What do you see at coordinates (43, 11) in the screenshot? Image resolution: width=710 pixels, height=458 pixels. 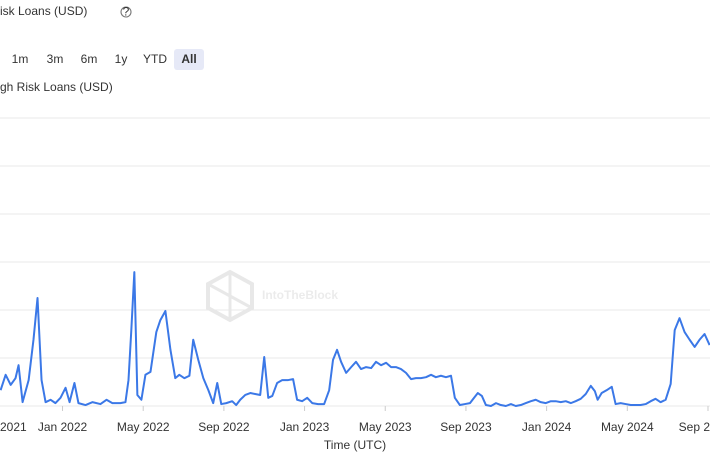 I see `chart-title: isk Loans (USD)` at bounding box center [43, 11].